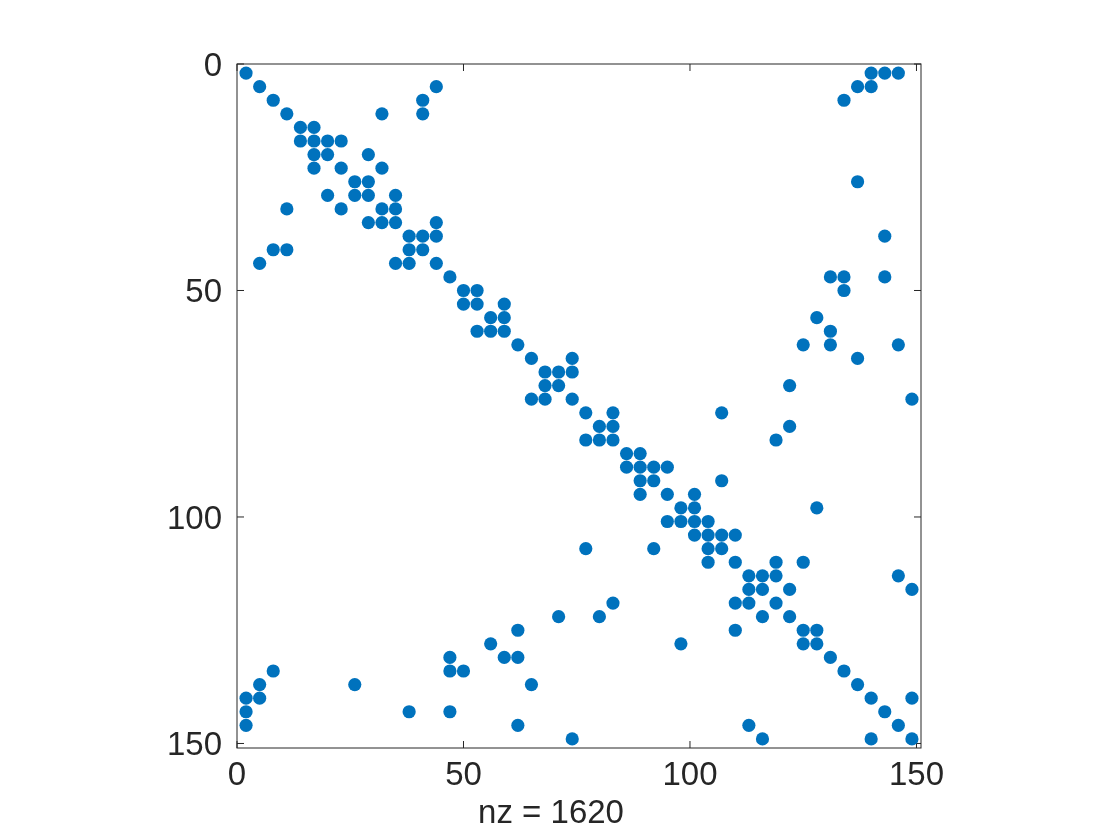 Image resolution: width=1120 pixels, height=840 pixels. What do you see at coordinates (212, 64) in the screenshot?
I see `y-tick-label: 0` at bounding box center [212, 64].